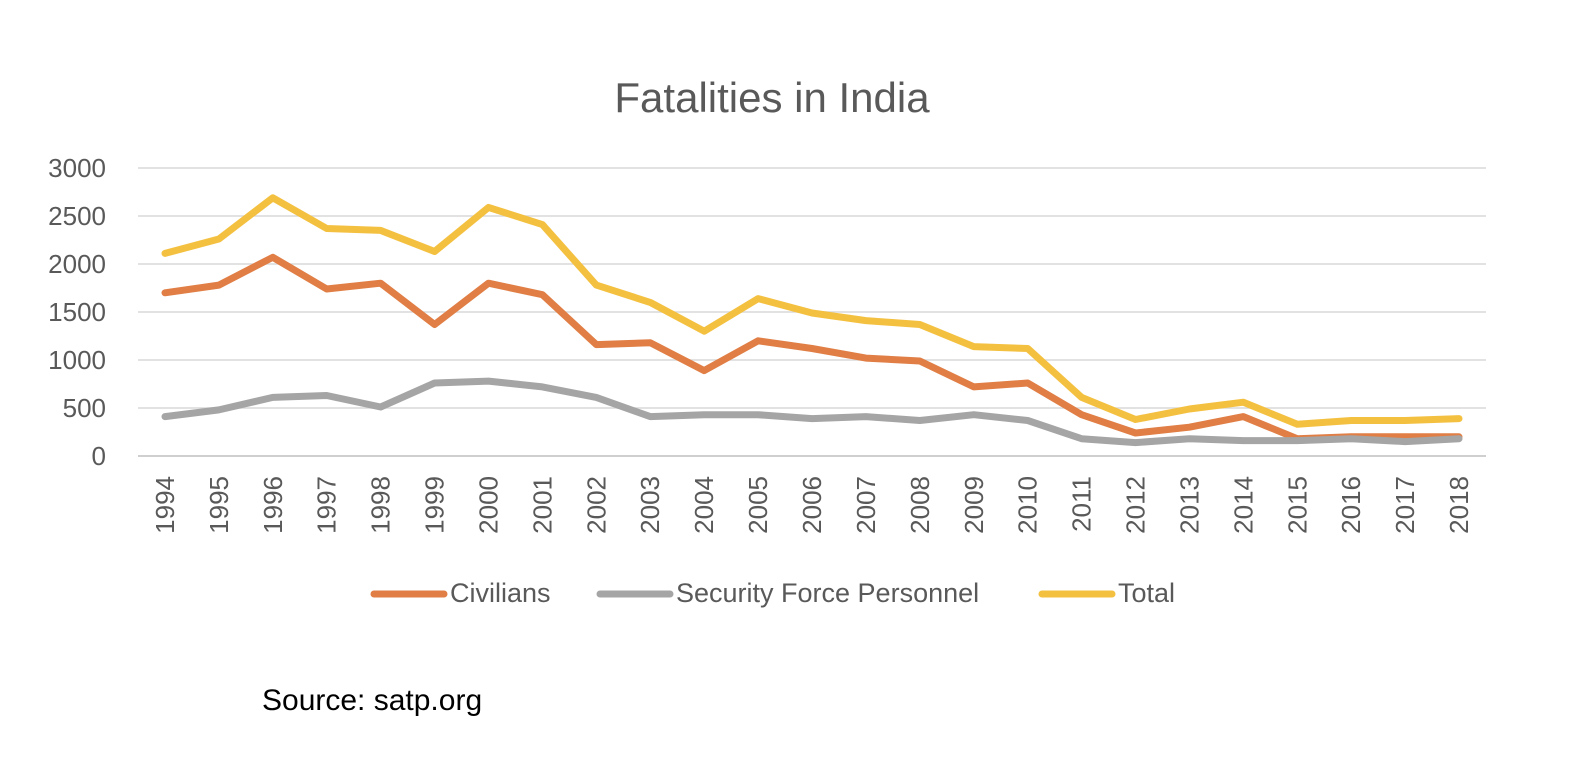 The image size is (1570, 758). What do you see at coordinates (1351, 505) in the screenshot?
I see `x-tick-label: 2016` at bounding box center [1351, 505].